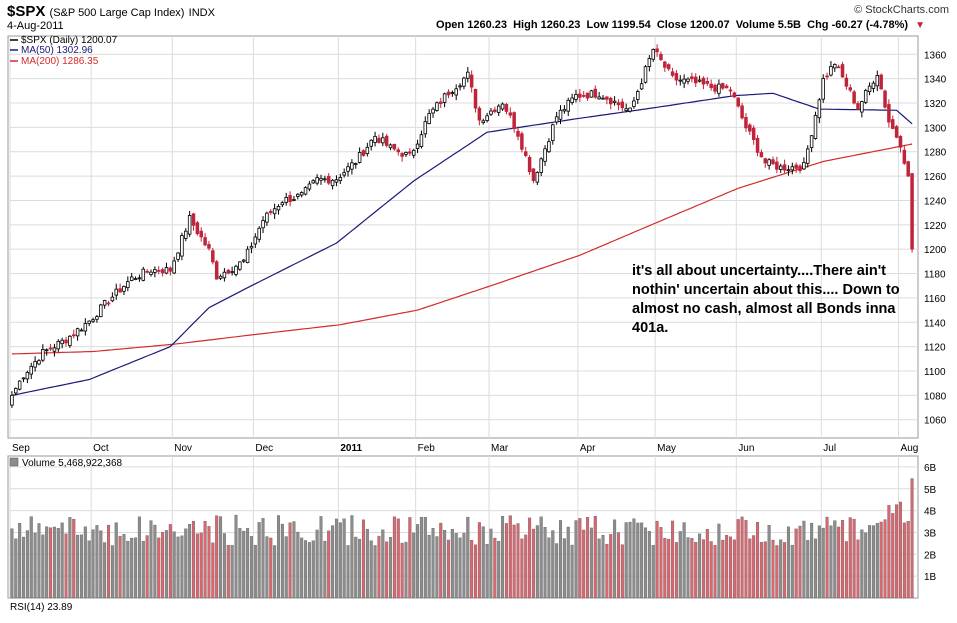  Describe the element at coordinates (709, 25) in the screenshot. I see `close-value: 1200.07` at that location.